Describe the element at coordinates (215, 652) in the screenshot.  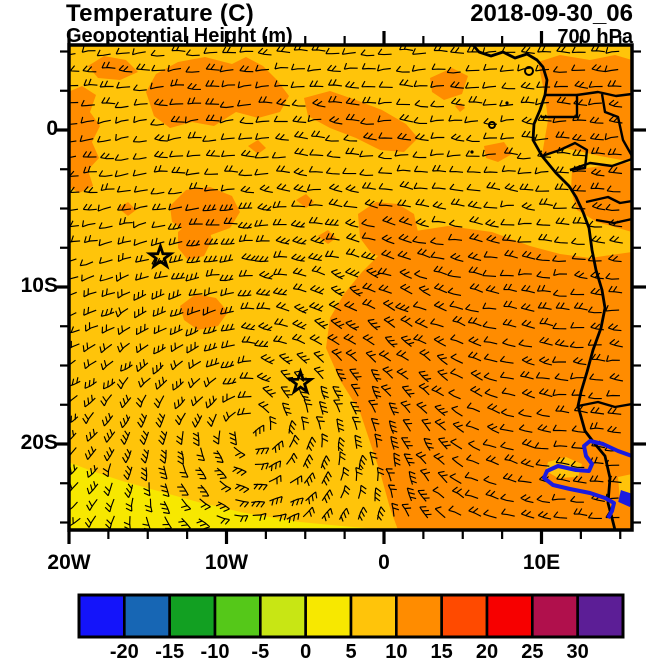
I see `colorbar-tick-label: -10` at that location.